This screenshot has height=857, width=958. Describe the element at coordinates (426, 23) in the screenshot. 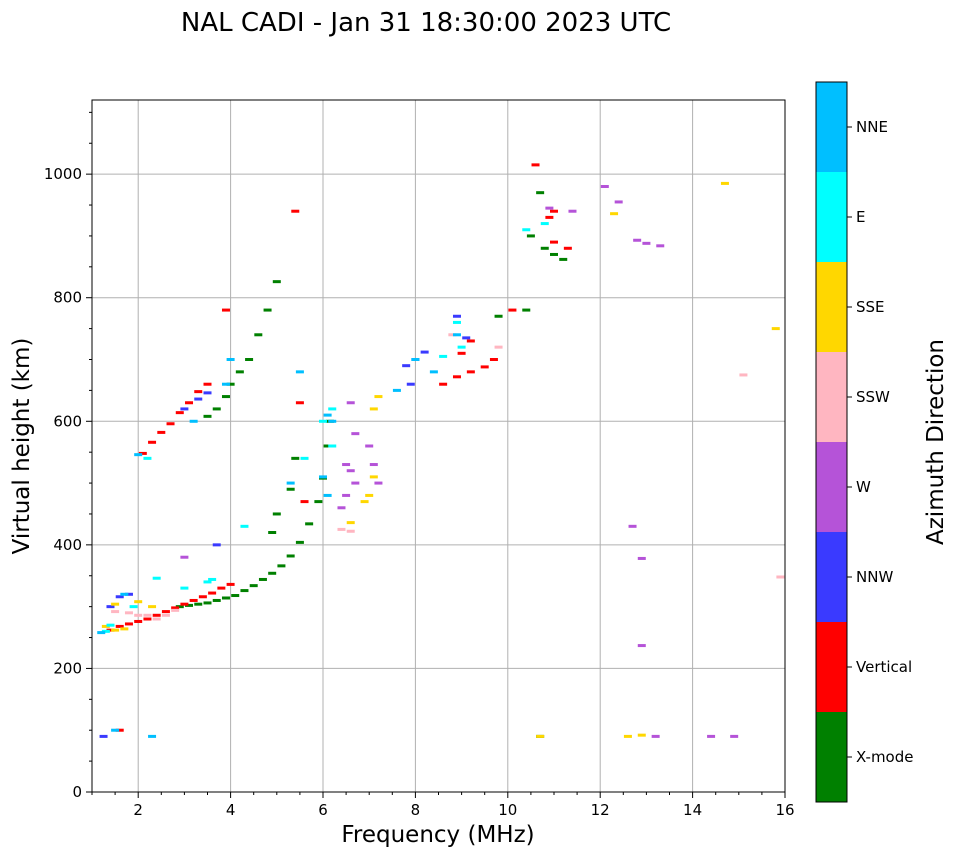

I see `chart-title: NAL CADI - Jan 31 18:30:00 2023 UTC` at that location.